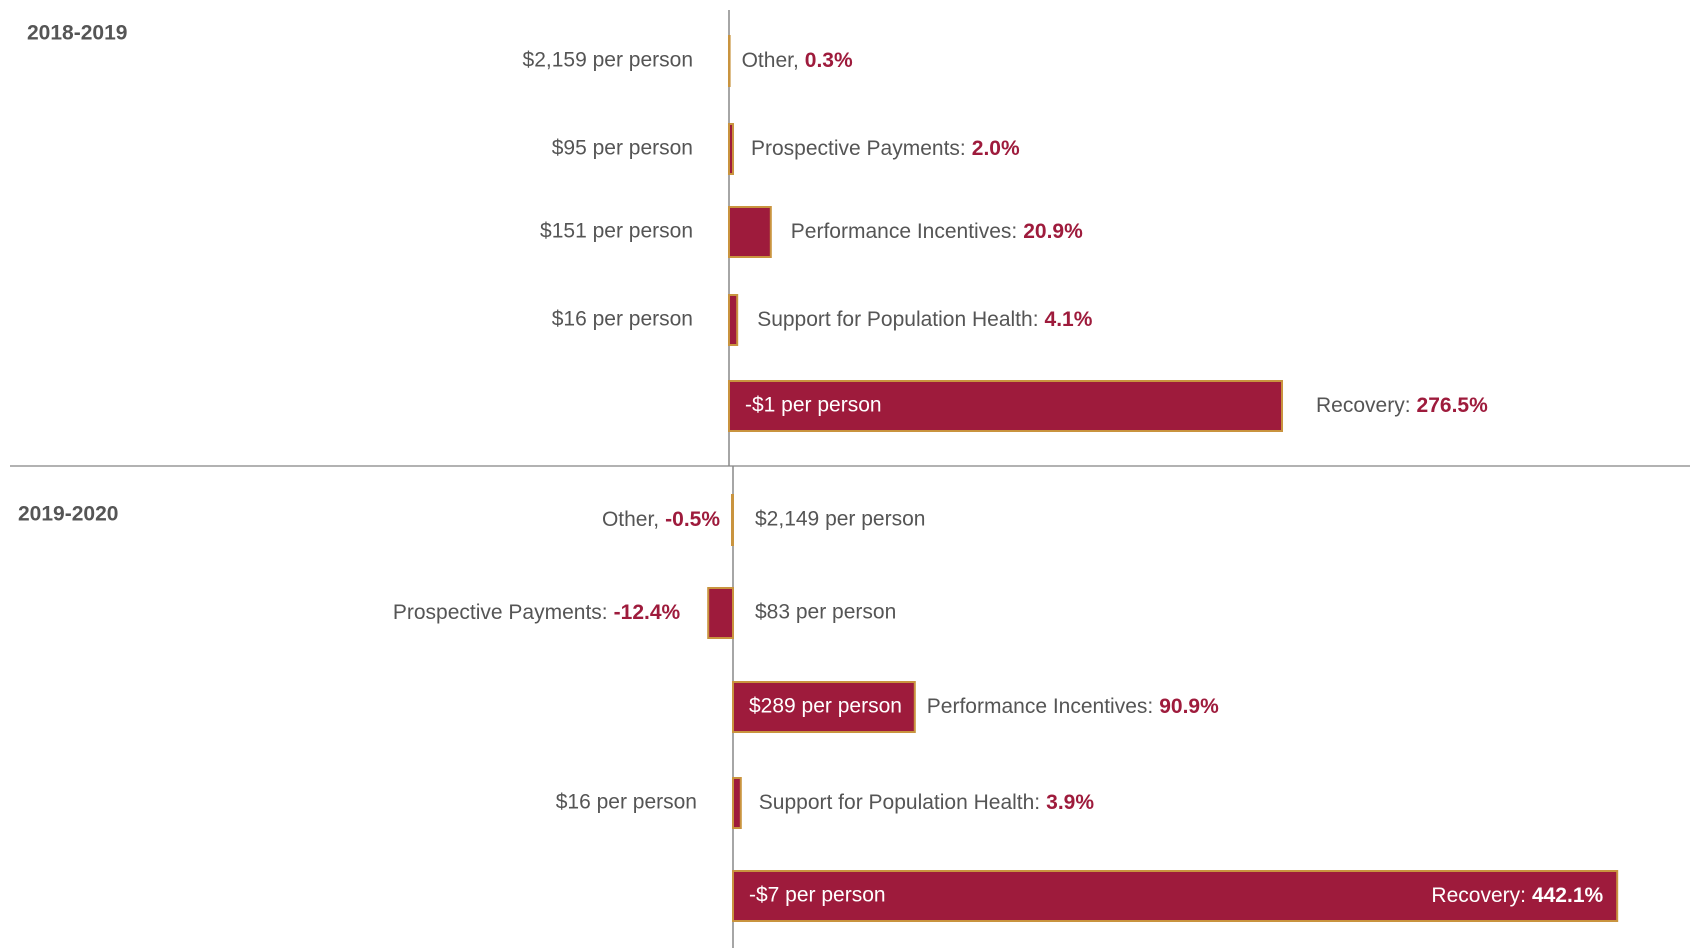  I want to click on per-person-label: $95 per person, so click(622, 148).